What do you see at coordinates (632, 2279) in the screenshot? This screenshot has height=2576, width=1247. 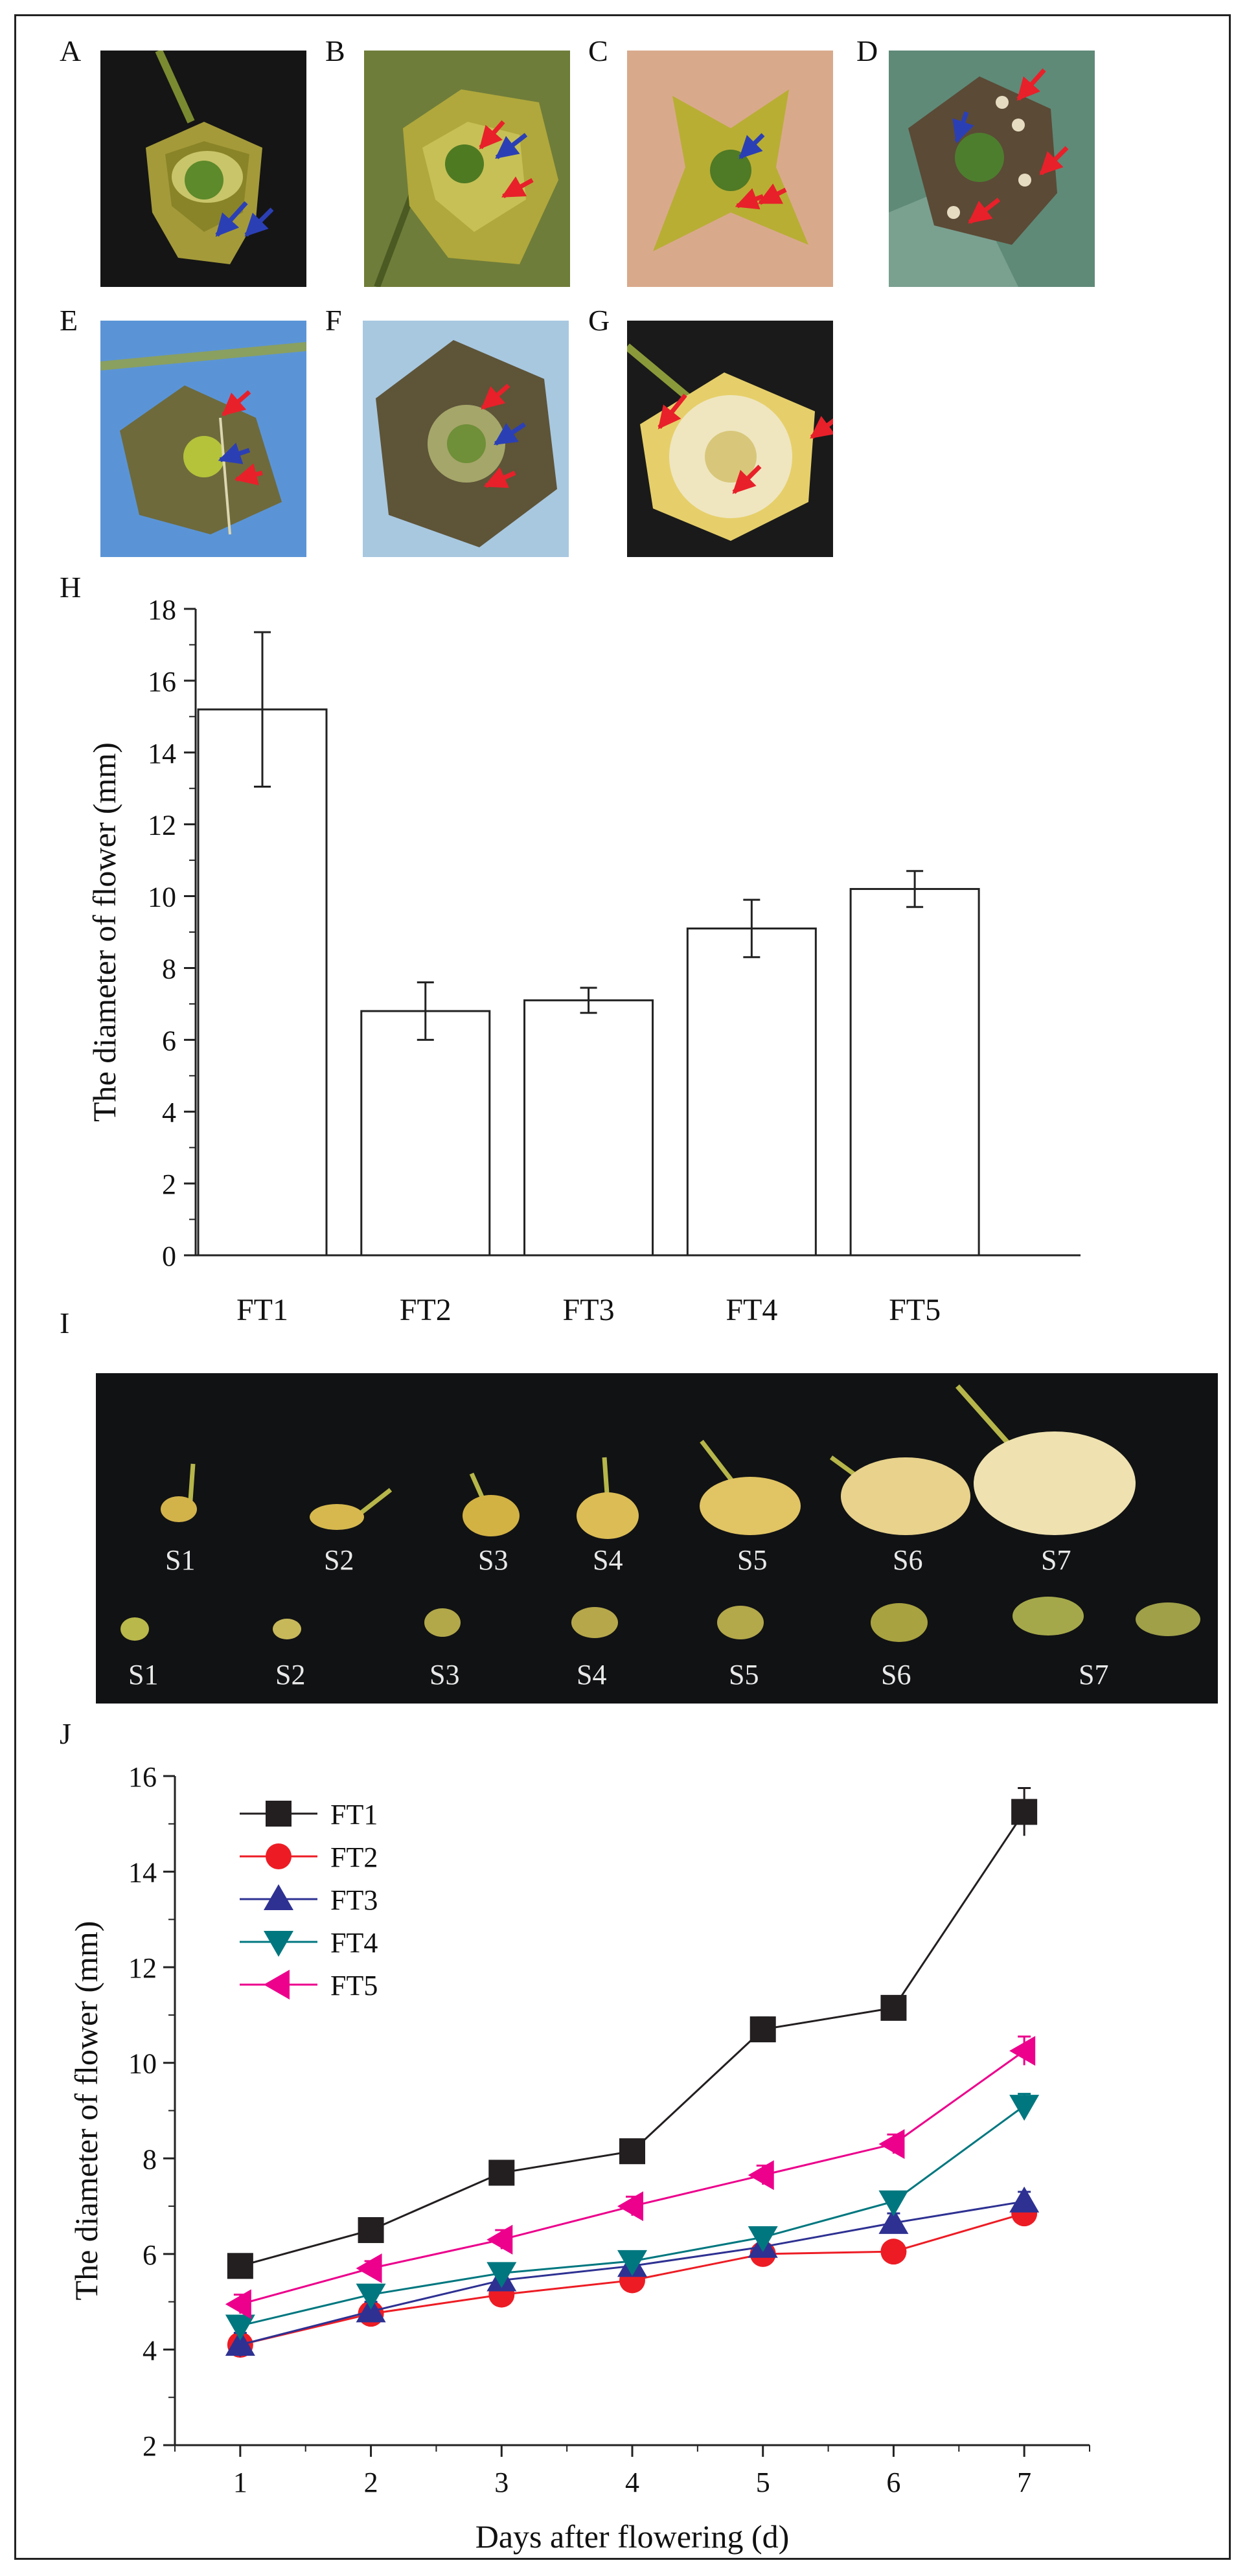 I see `j-series-ft2` at bounding box center [632, 2279].